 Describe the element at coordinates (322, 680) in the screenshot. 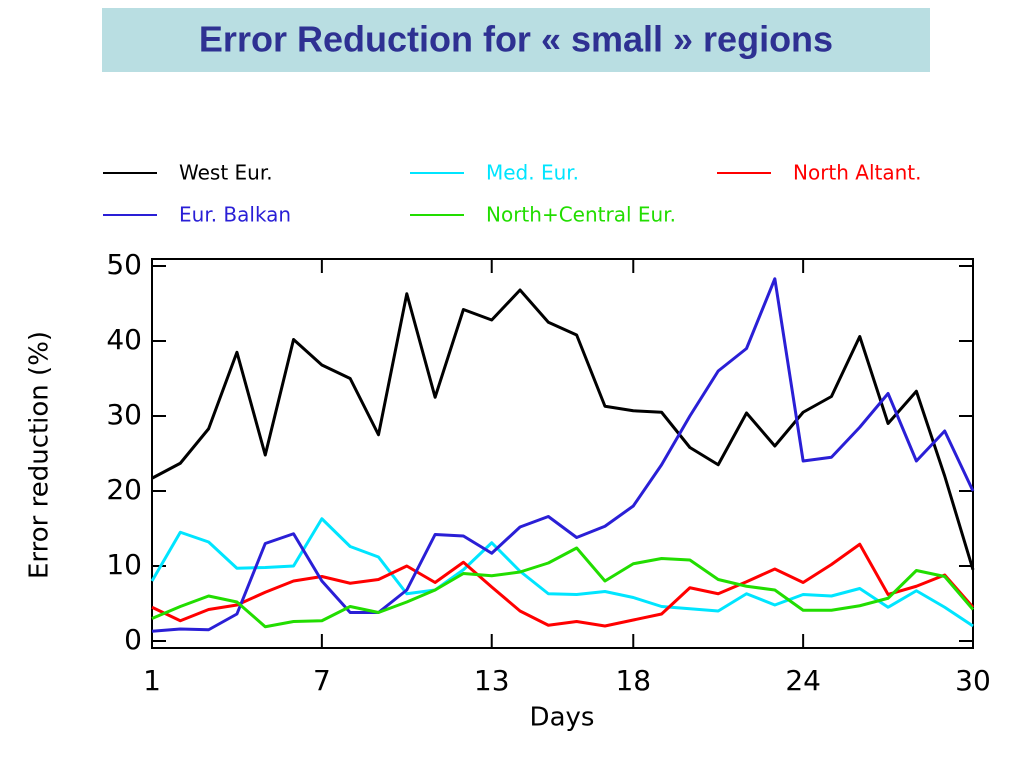

I see `x-tick-label: 7` at that location.